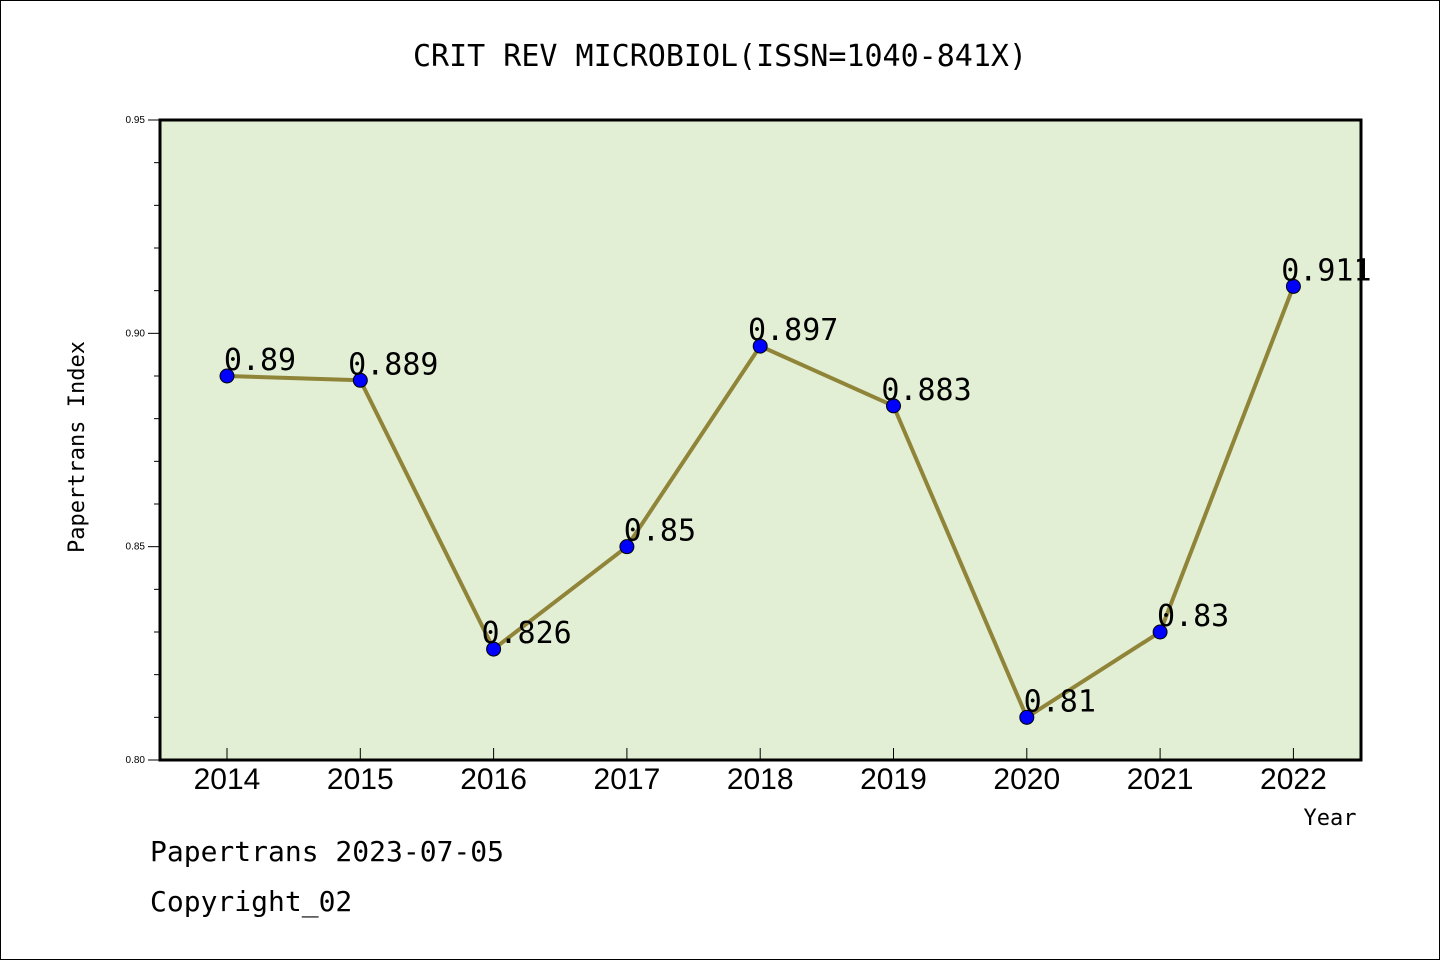 The image size is (1440, 960). Describe the element at coordinates (260, 360) in the screenshot. I see `data-label: 0.89` at that location.